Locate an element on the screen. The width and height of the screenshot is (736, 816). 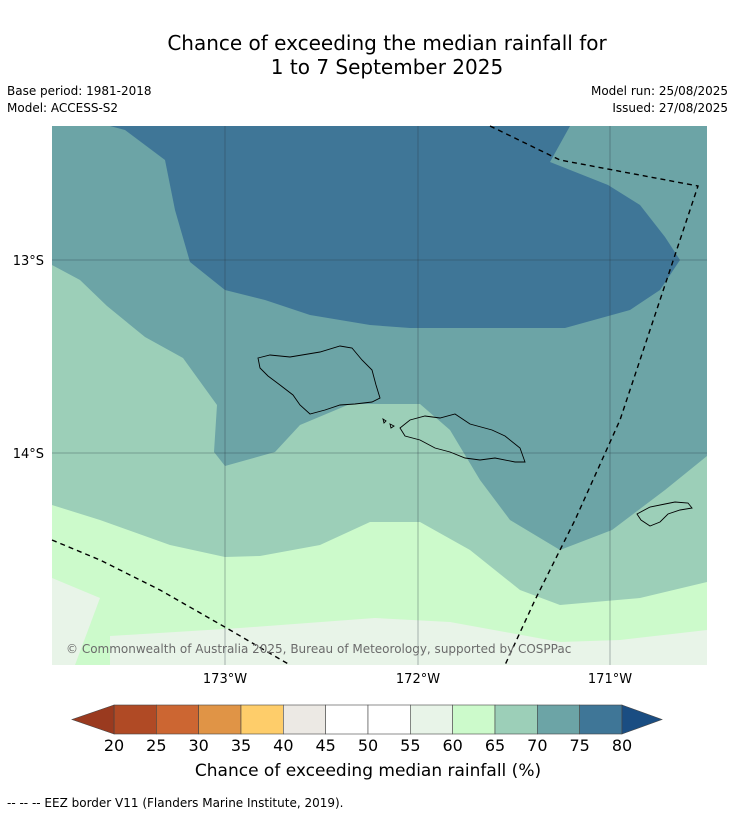
upolu-island is located at coordinates (462, 438).